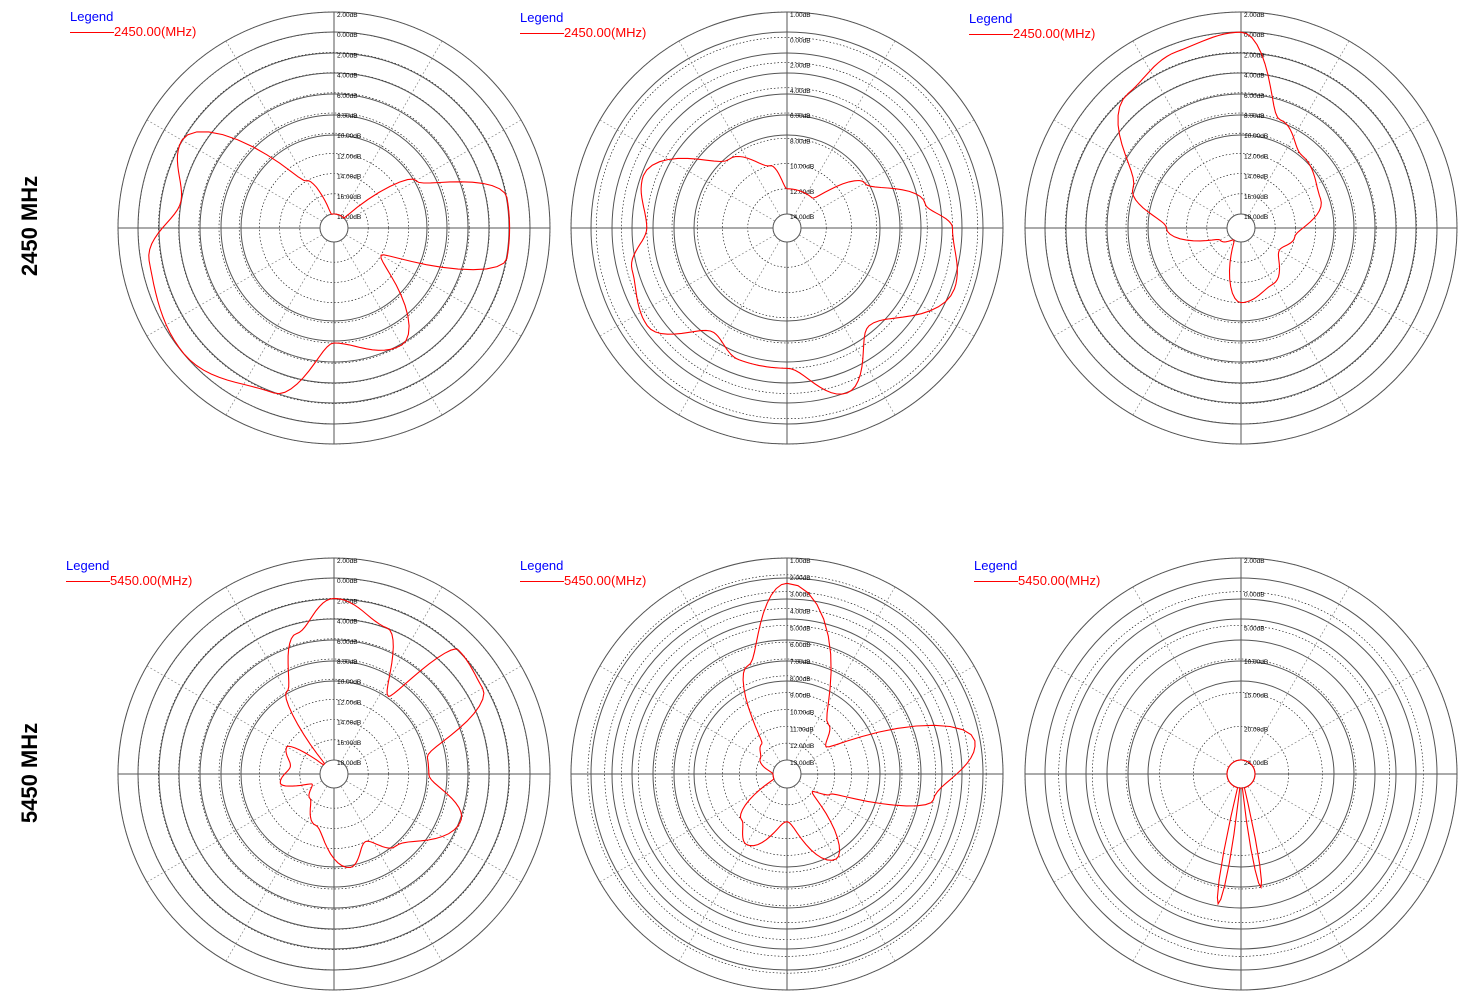 The width and height of the screenshot is (1472, 992). I want to click on radial-tick-label: 11.00dB, so click(802, 729).